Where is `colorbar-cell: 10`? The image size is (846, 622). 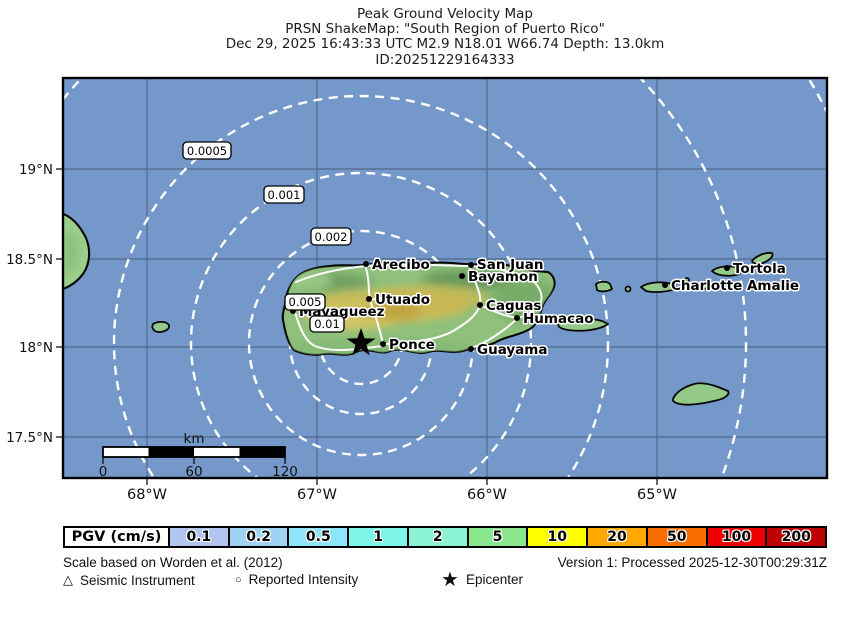 colorbar-cell: 10 is located at coordinates (556, 537).